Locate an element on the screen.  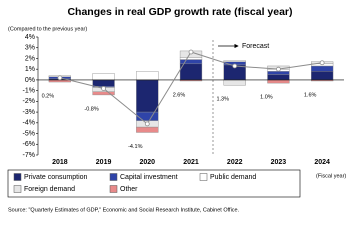
legend-label: Foreign demand is located at coordinates (49, 189).